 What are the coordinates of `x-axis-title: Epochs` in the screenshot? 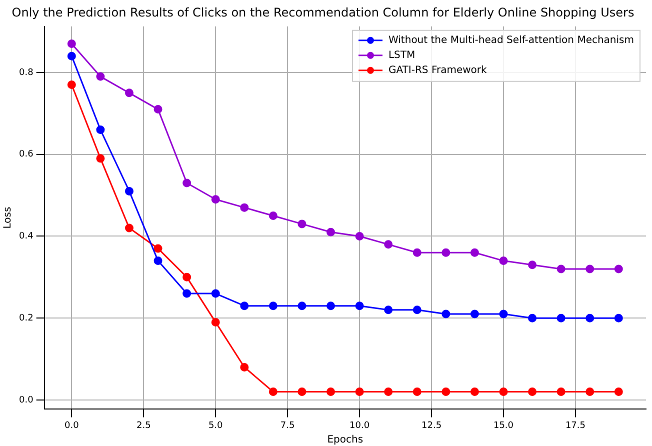 It's located at (345, 440).